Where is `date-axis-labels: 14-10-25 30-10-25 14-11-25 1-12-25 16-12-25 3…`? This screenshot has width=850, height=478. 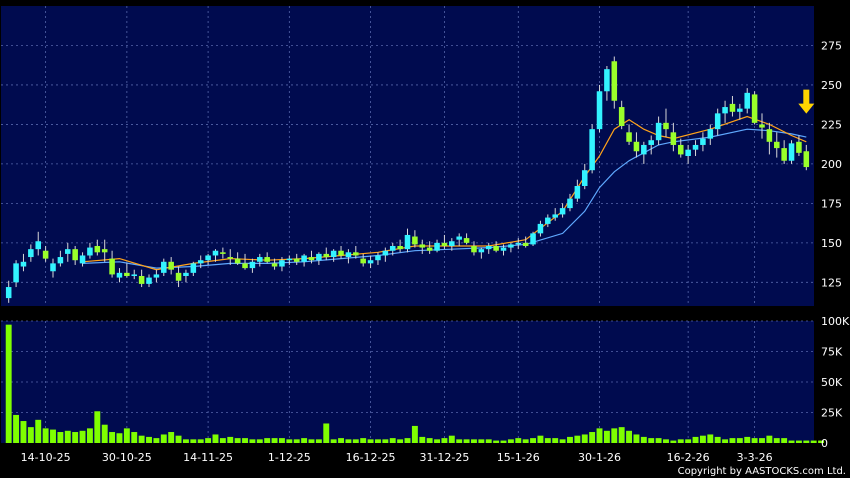
date-axis-labels: 14-10-25 30-10-25 14-11-25 1-12-25 16-12-25 3… is located at coordinates (397, 457).